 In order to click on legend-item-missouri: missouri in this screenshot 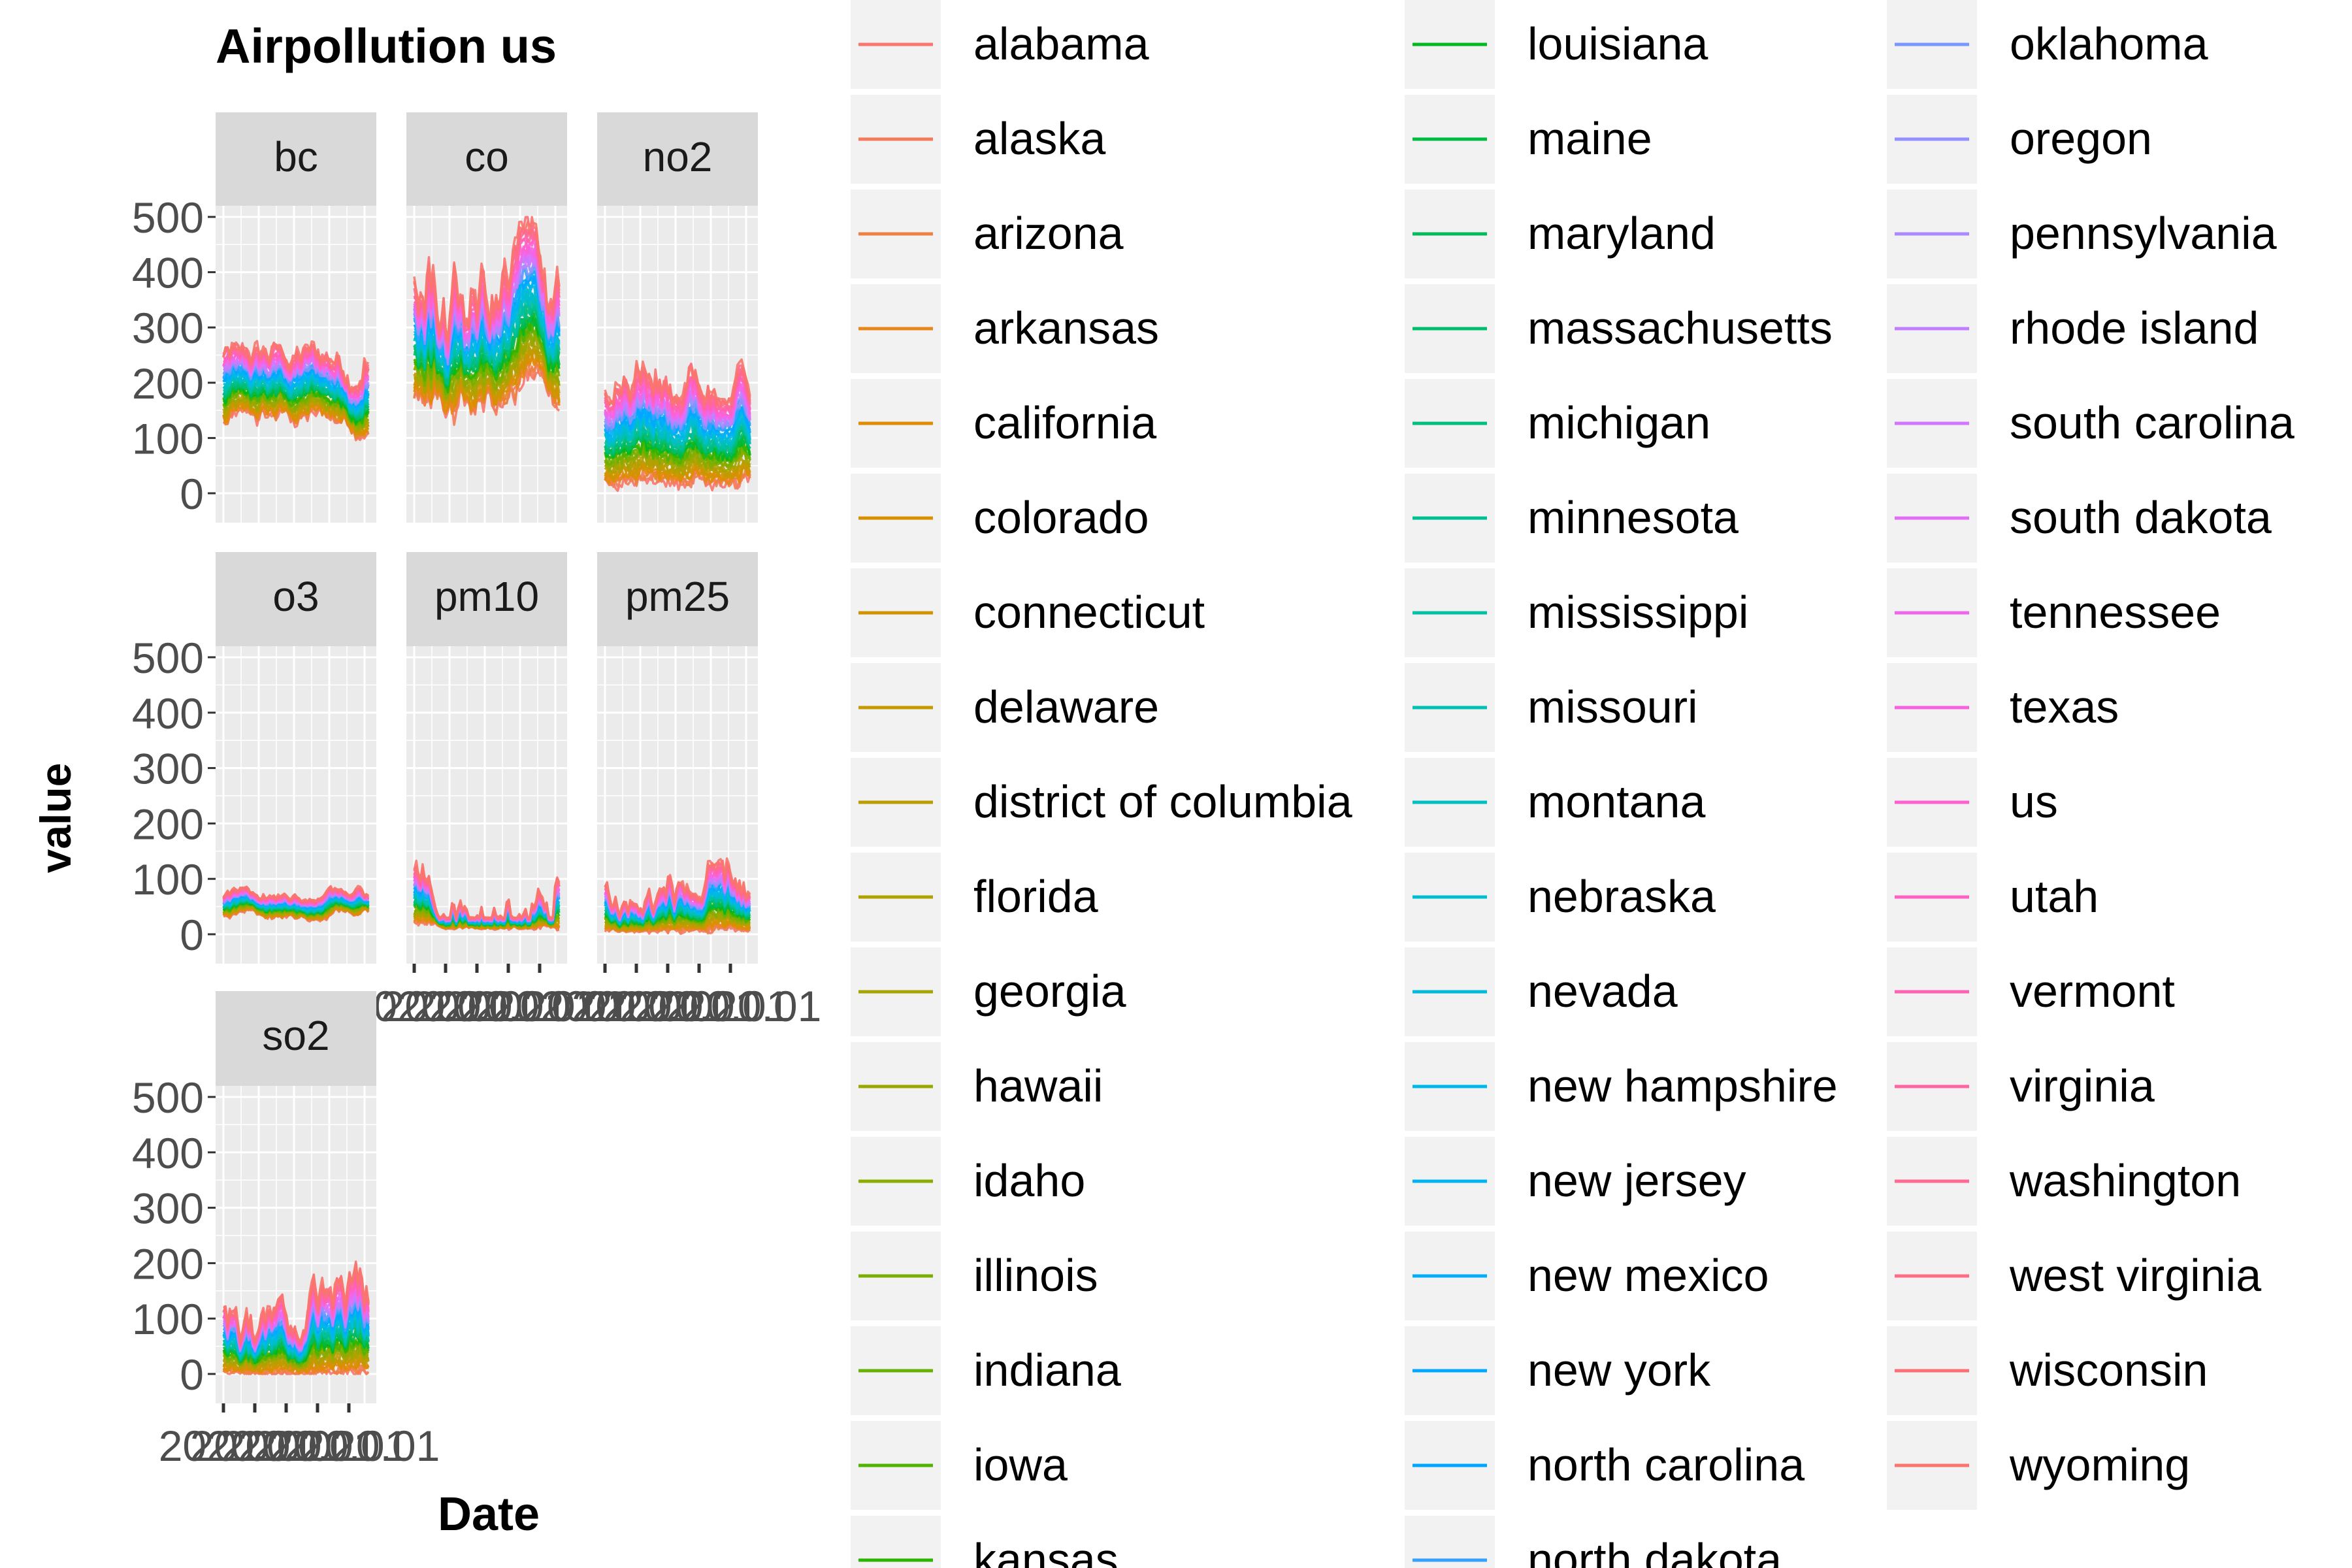, I will do `click(1551, 707)`.